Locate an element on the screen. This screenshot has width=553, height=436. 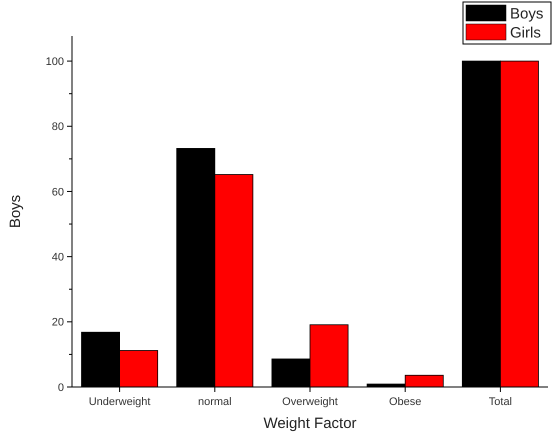
y-tick-label: 20 is located at coordinates (58, 322).